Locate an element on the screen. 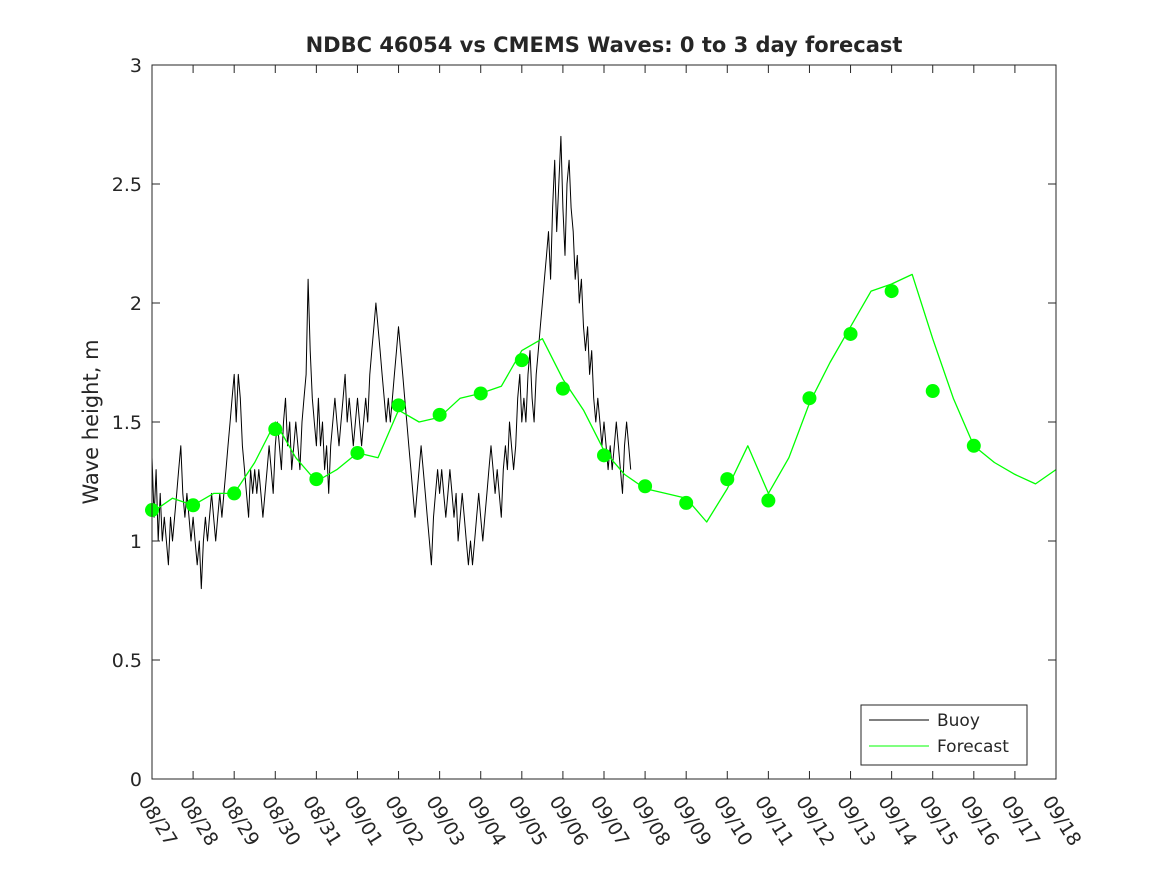 The image size is (1167, 875). legend-label-buoy: Buoy is located at coordinates (958, 721).